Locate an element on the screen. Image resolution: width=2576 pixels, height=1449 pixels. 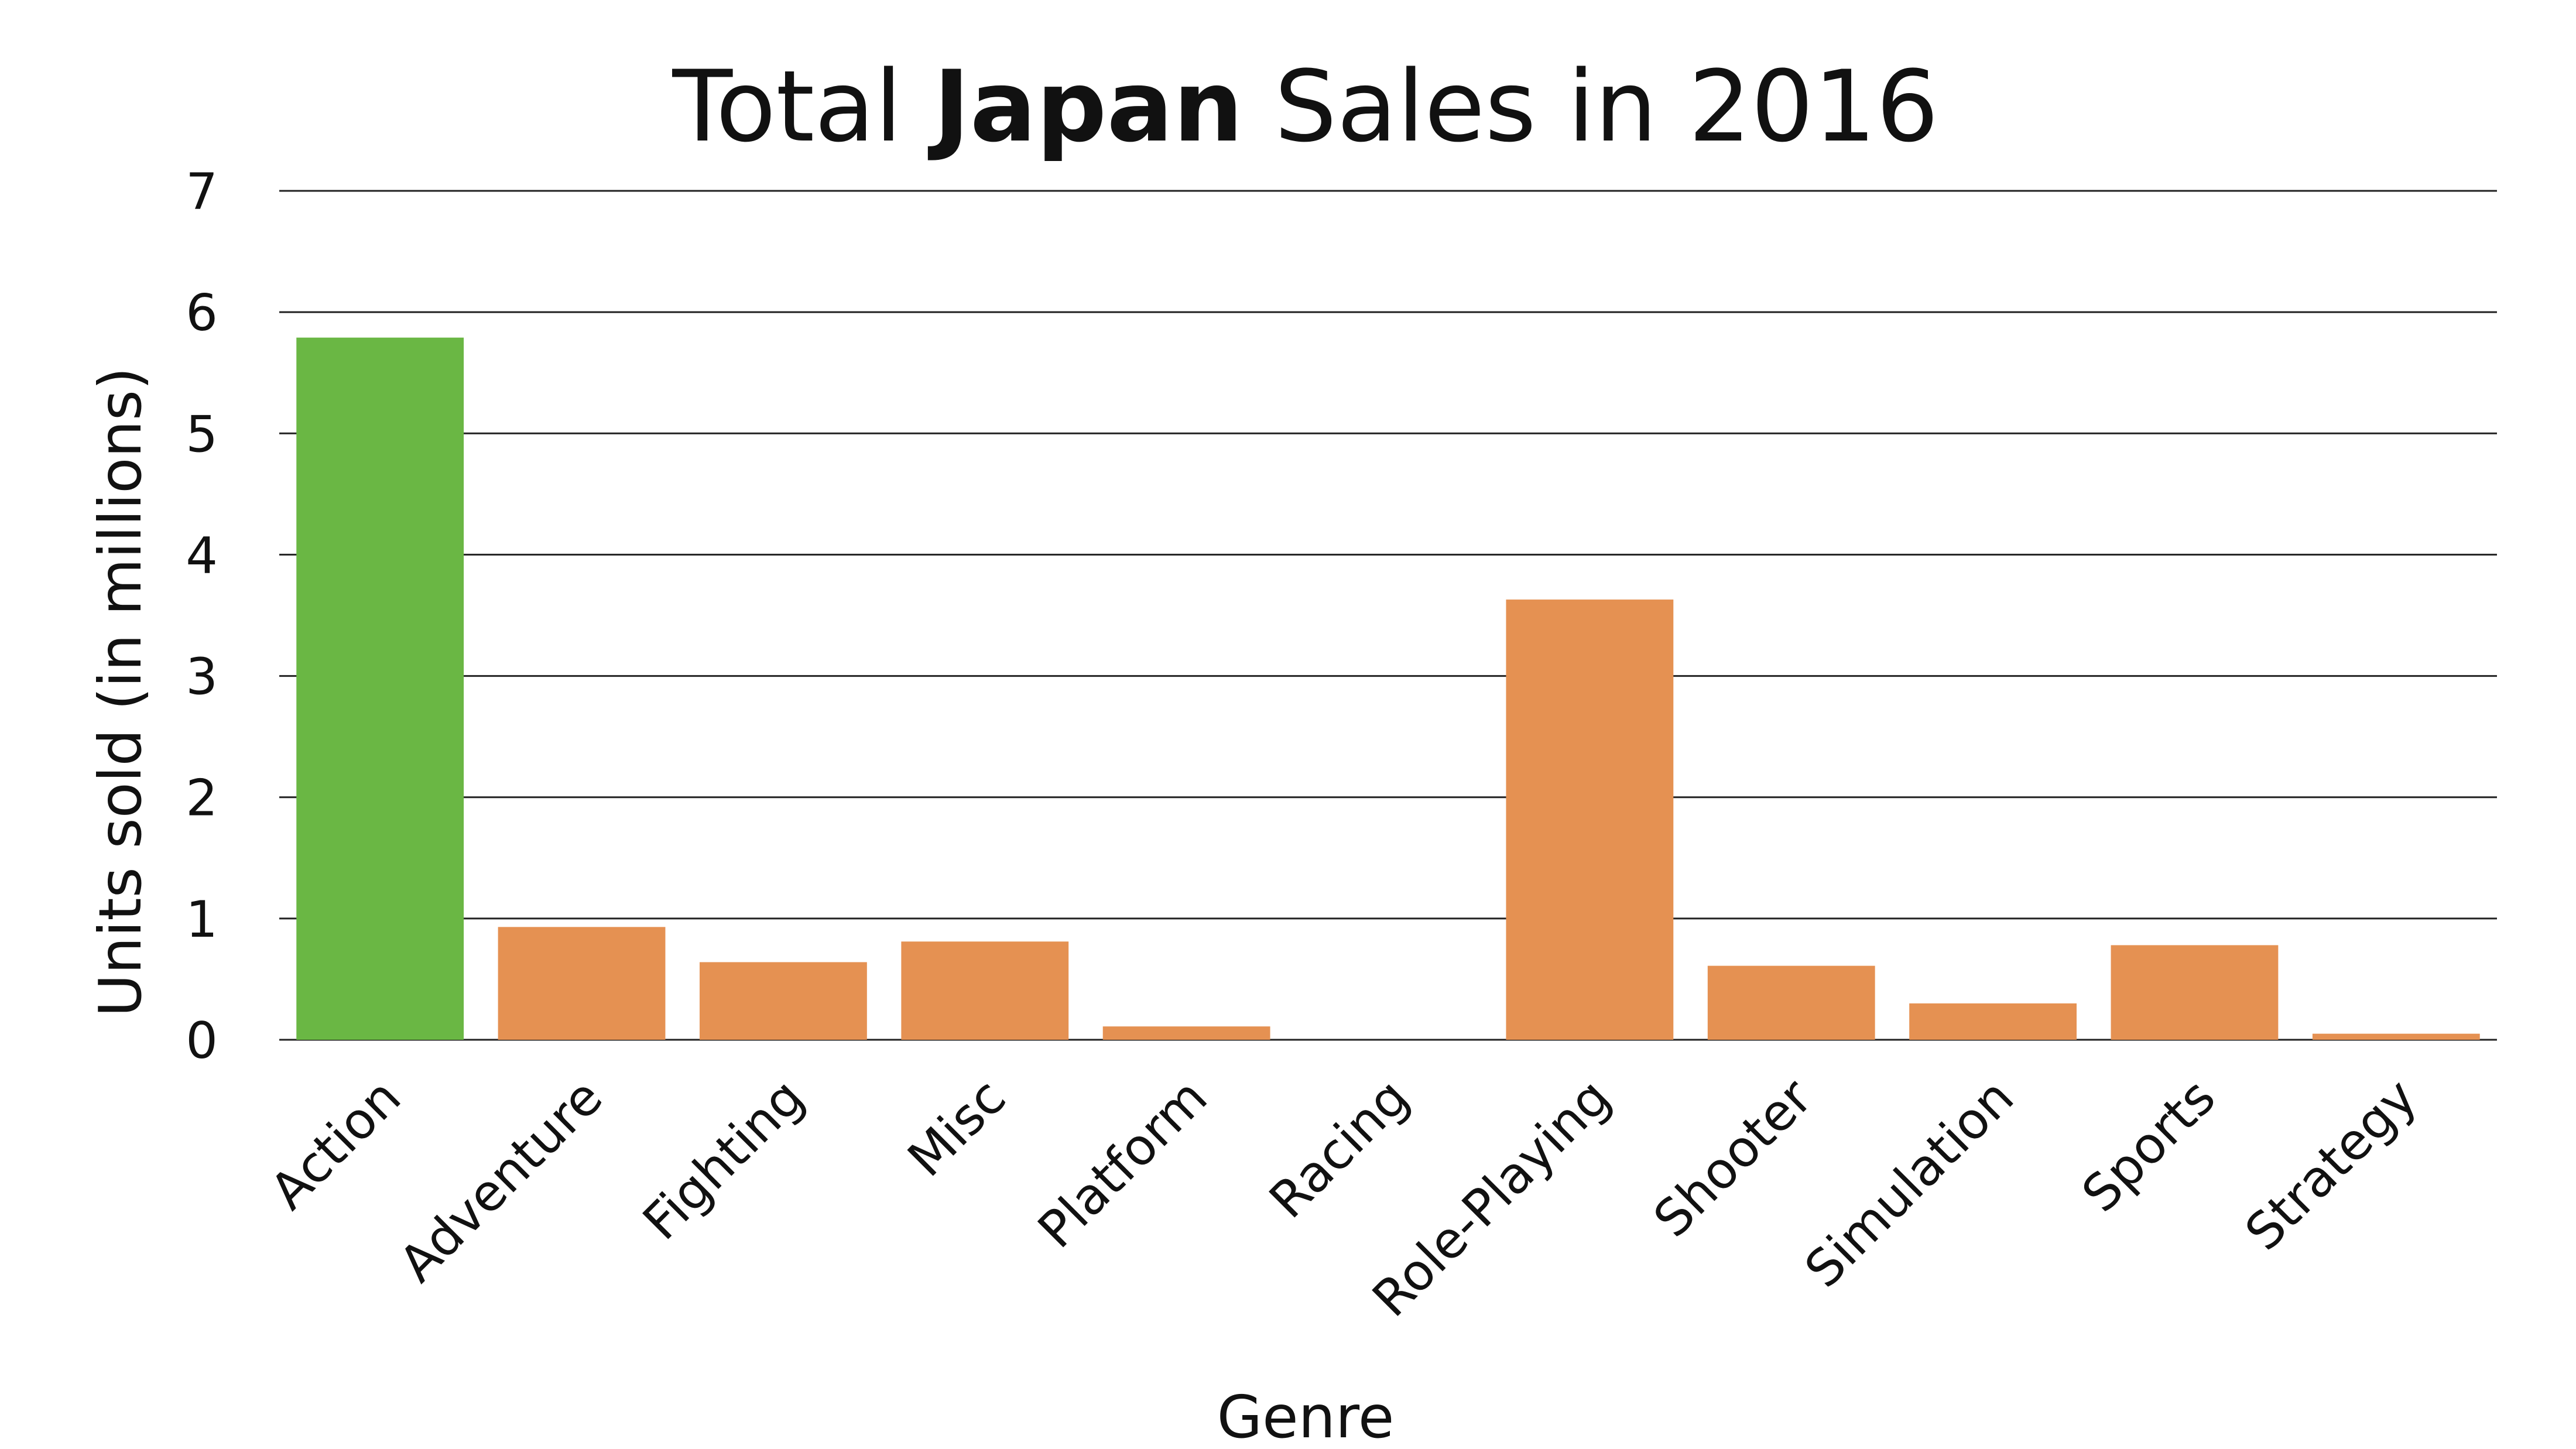
bar-sports is located at coordinates (2195, 992).